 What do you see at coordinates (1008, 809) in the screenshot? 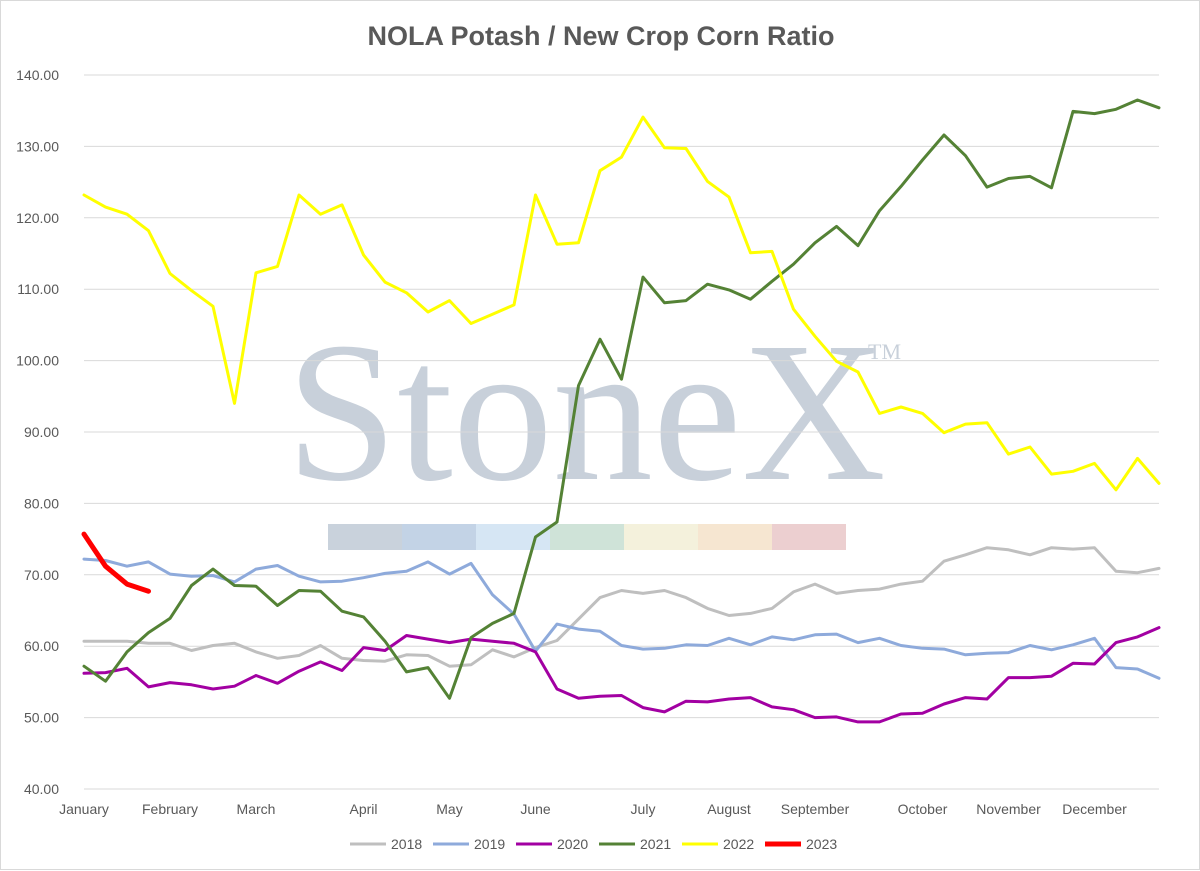
I see `x-tick-label: November` at bounding box center [1008, 809].